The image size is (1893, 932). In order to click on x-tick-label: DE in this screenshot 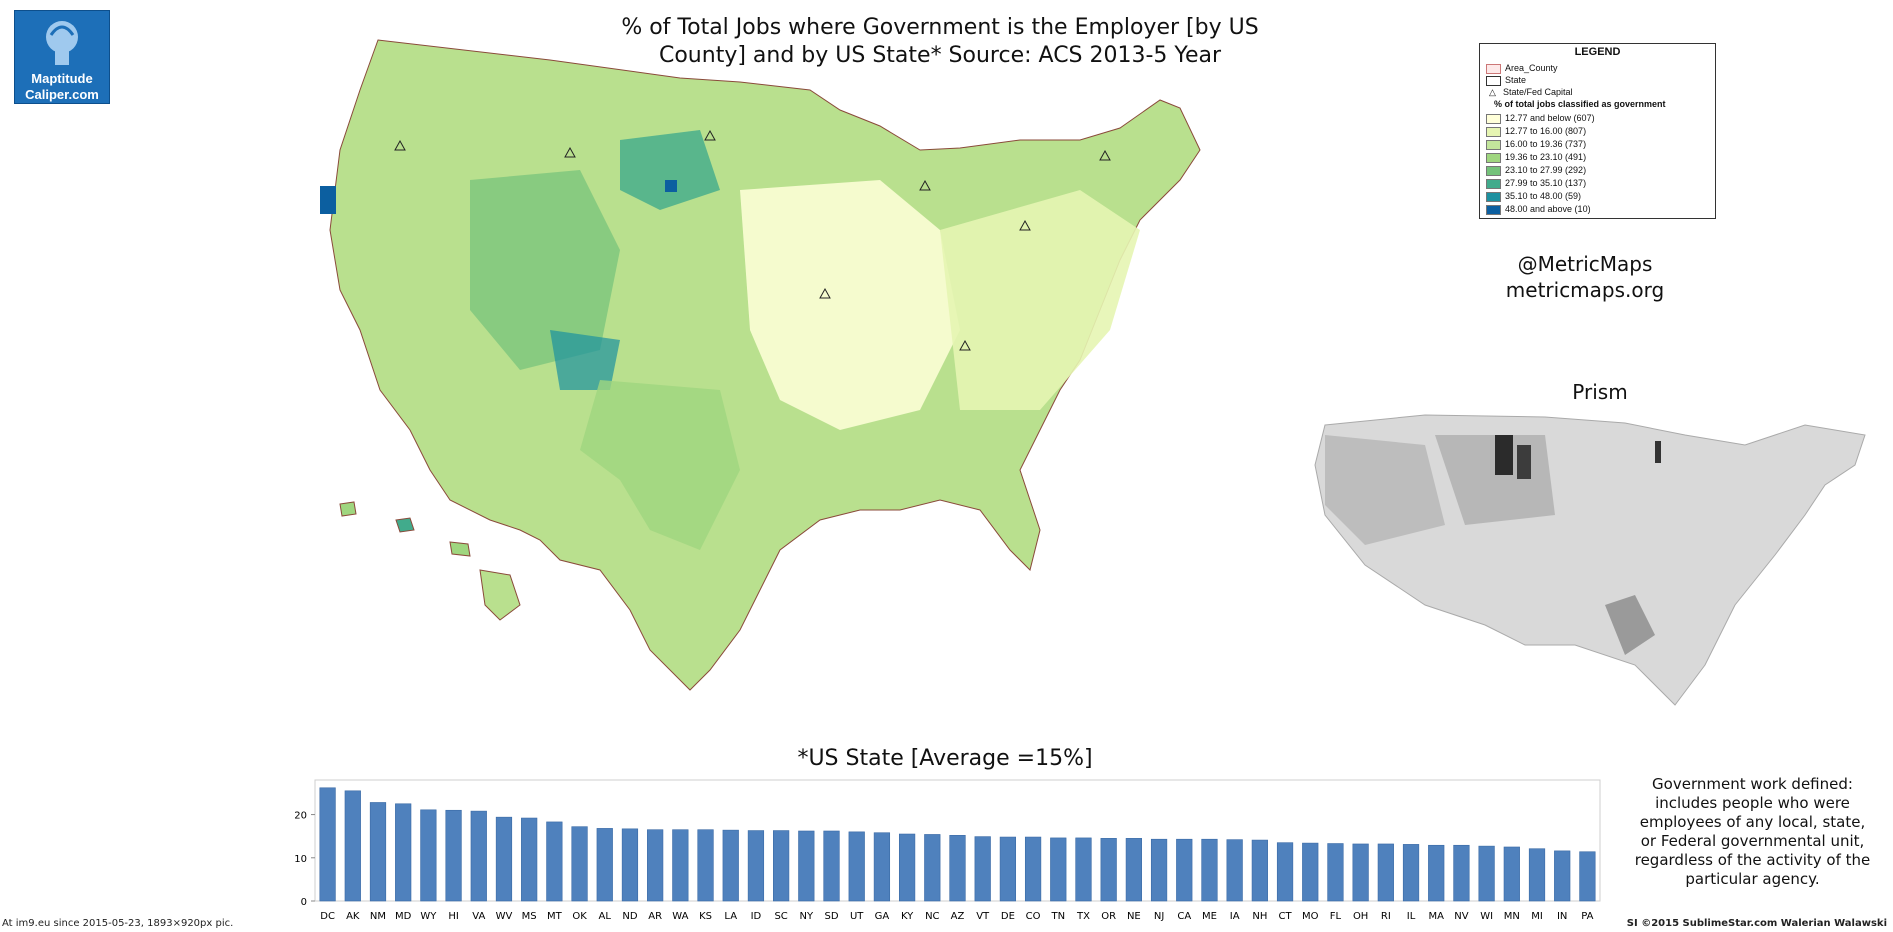, I will do `click(1008, 916)`.